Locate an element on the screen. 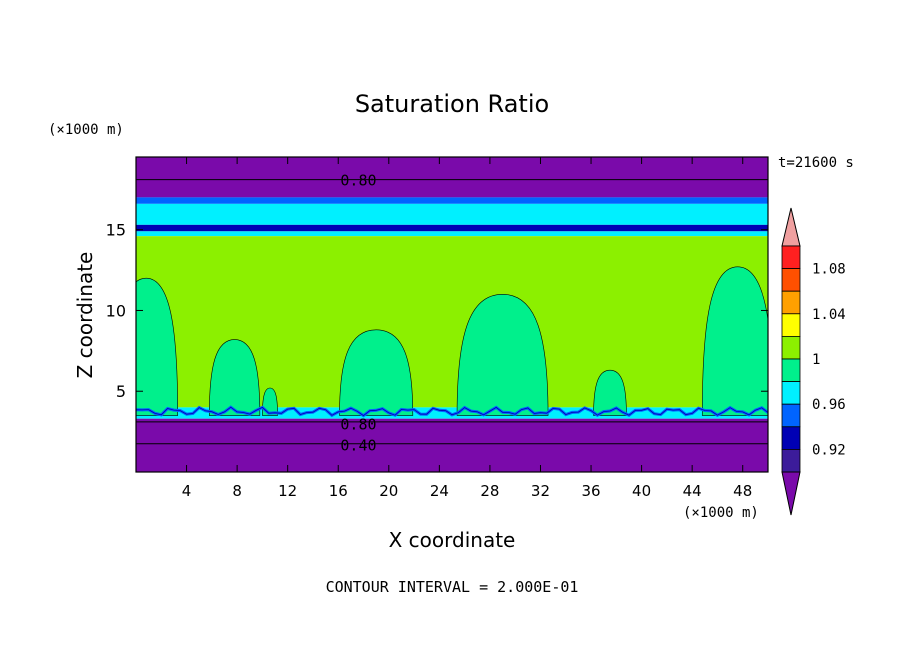 The image size is (904, 654). x-tick-label-3: 16 is located at coordinates (338, 491).